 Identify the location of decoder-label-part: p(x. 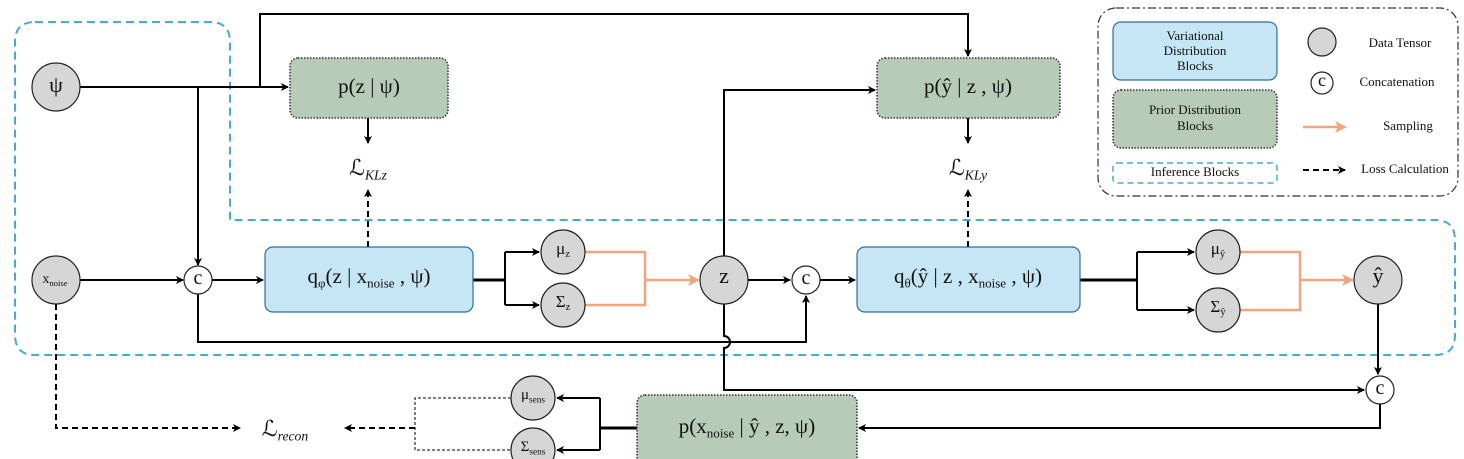
(693, 426).